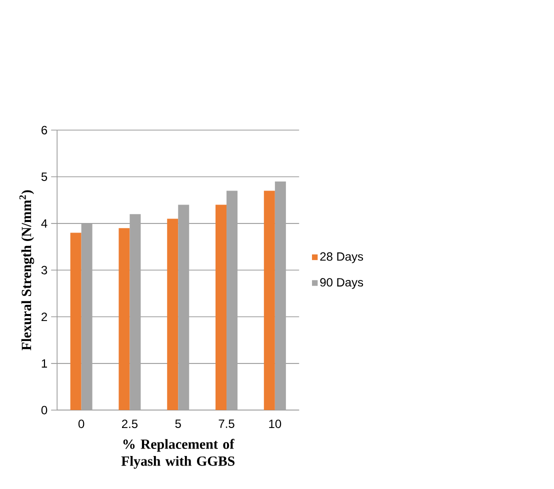 The image size is (554, 489). Describe the element at coordinates (44, 270) in the screenshot. I see `y-tick-label: 3` at that location.